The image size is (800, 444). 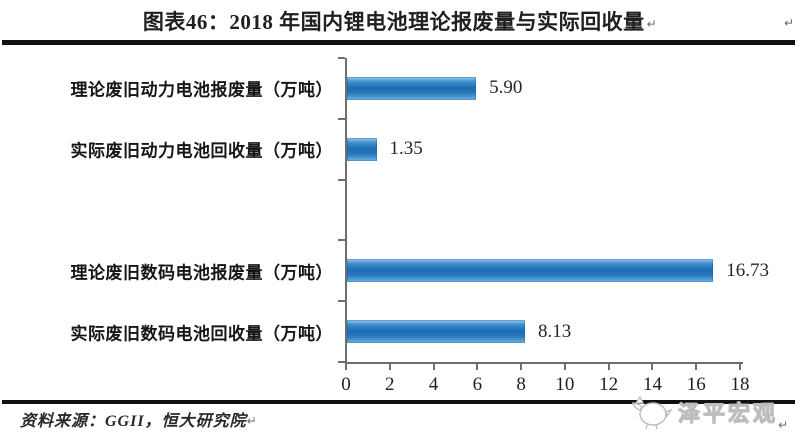 What do you see at coordinates (346, 384) in the screenshot?
I see `x-tick-label: 0` at bounding box center [346, 384].